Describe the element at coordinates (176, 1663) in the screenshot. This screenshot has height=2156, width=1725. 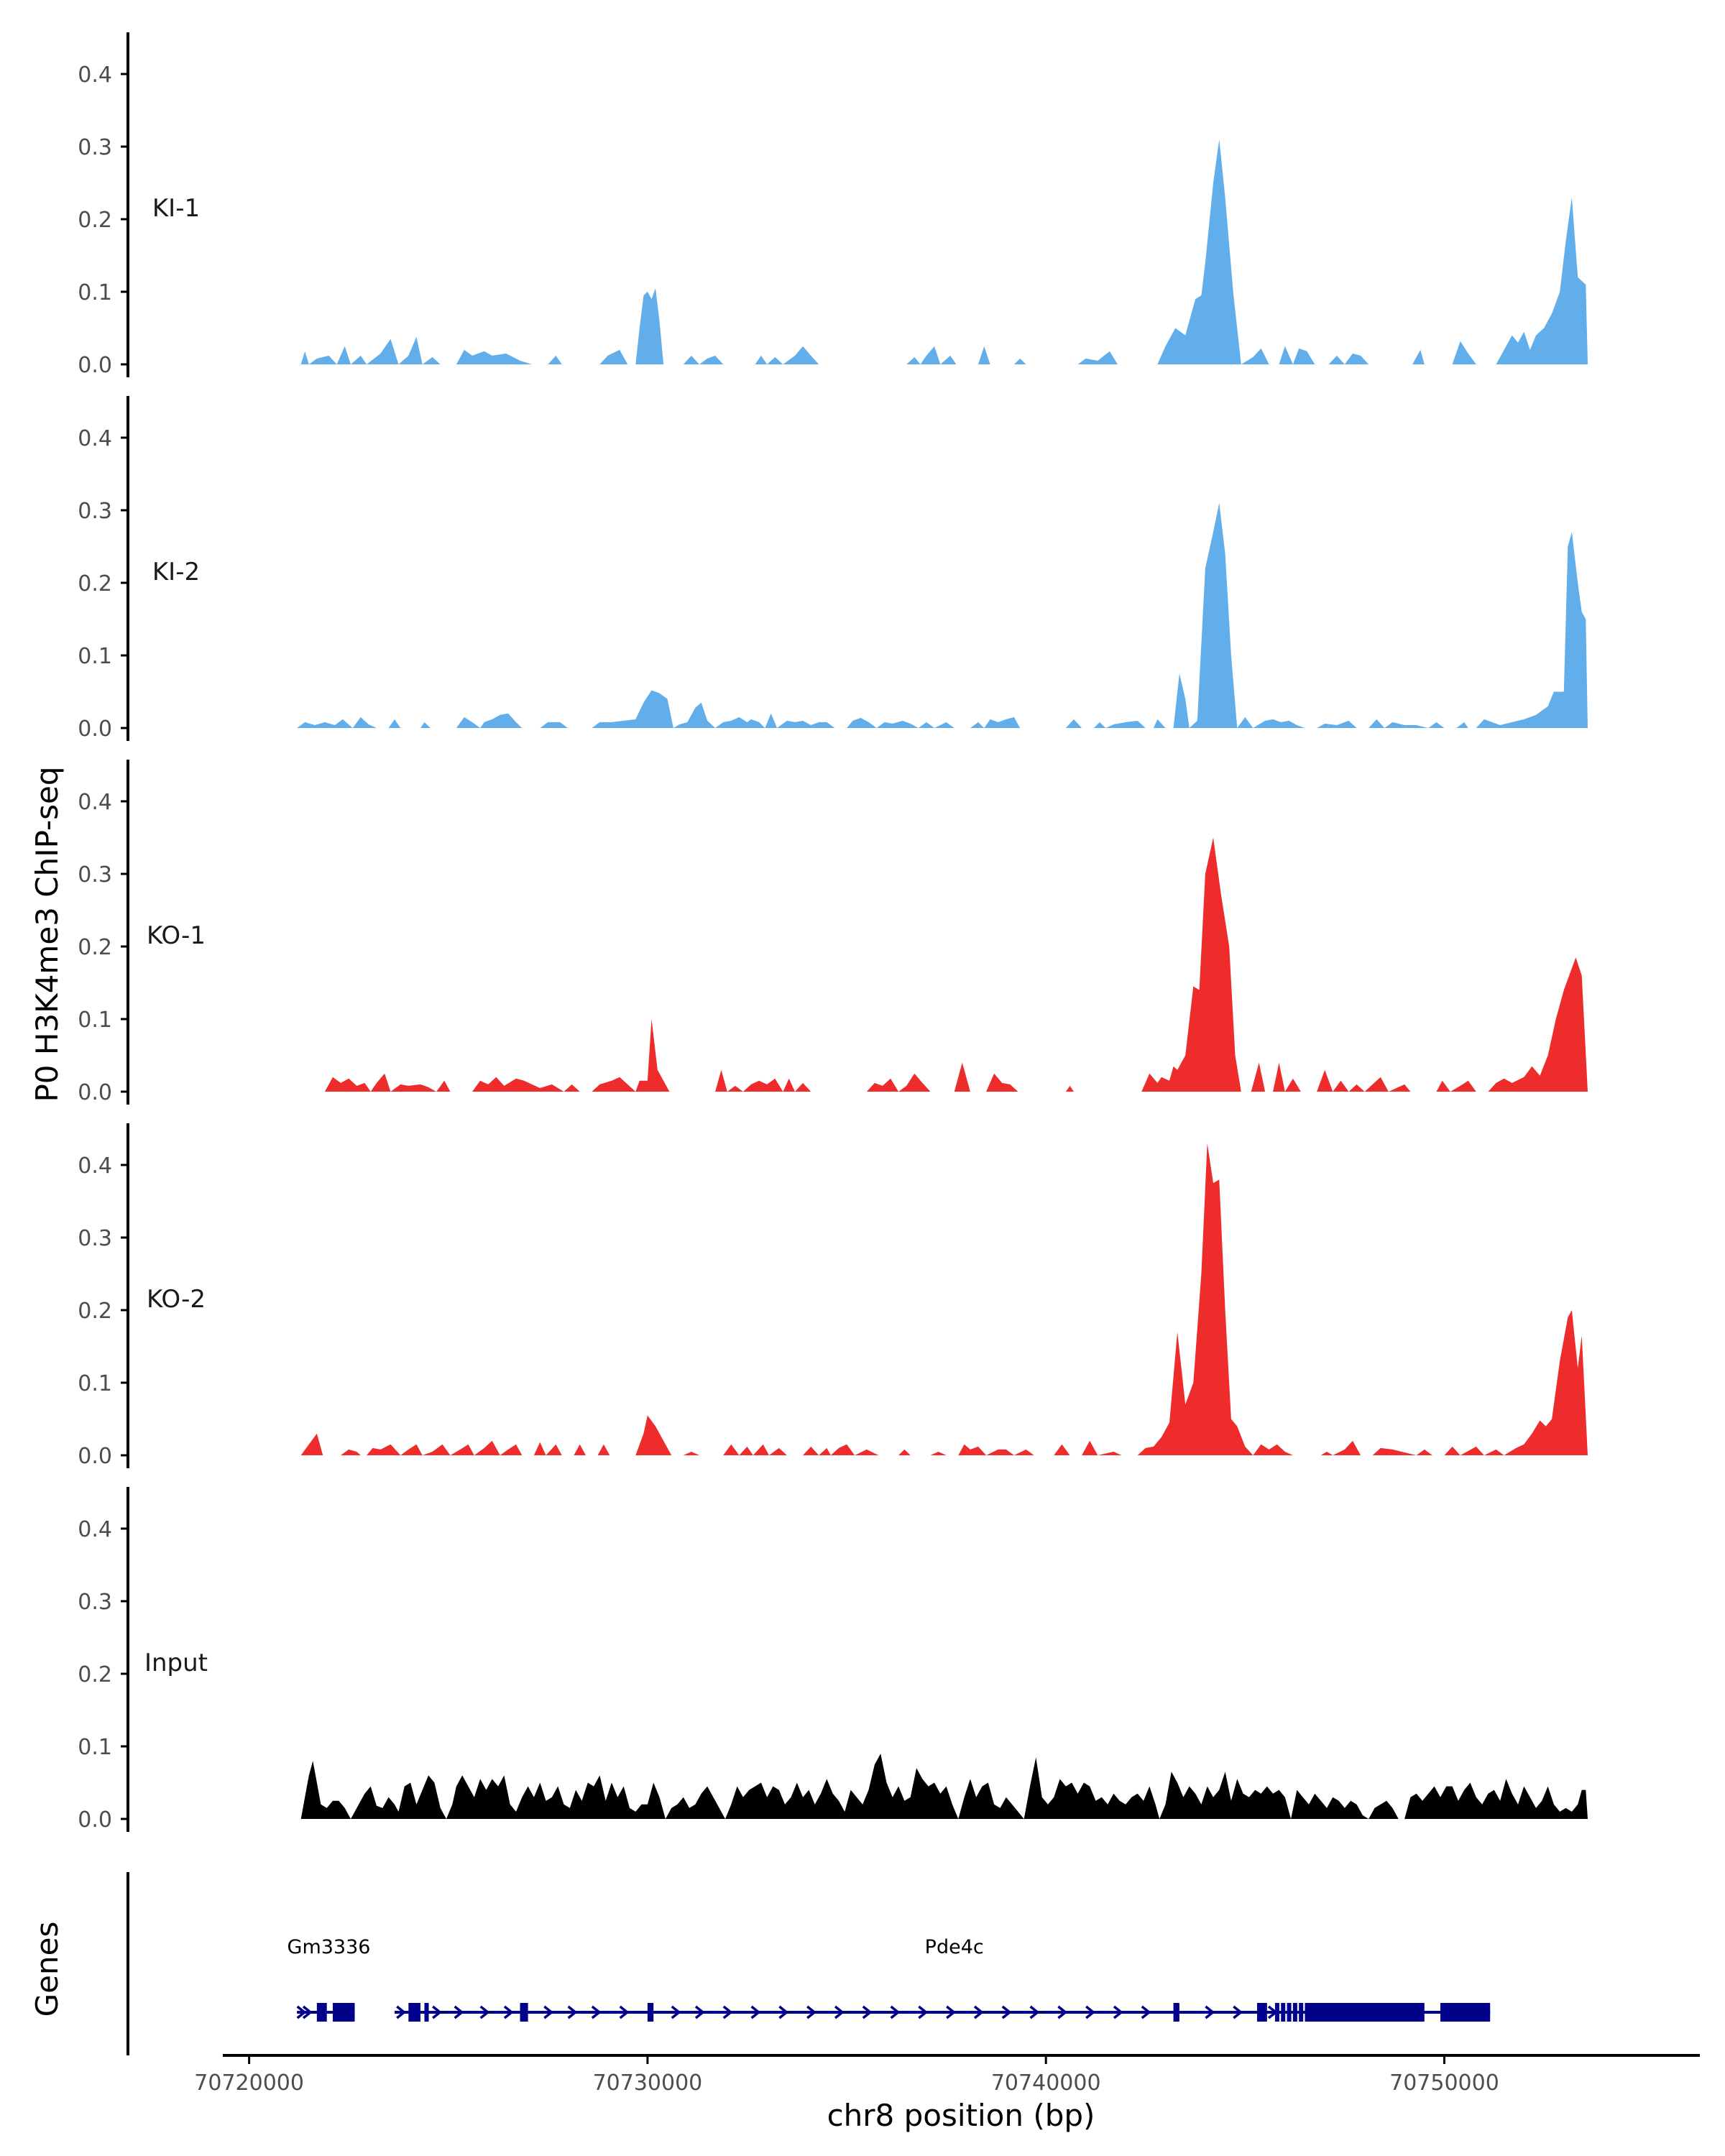
I see `track-label: Input` at that location.